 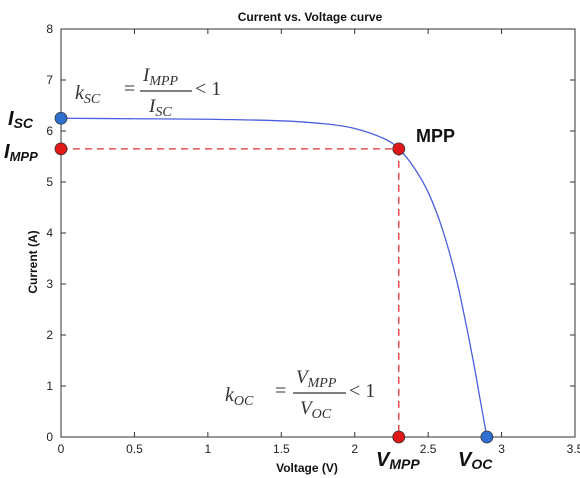 What do you see at coordinates (24, 123) in the screenshot?
I see `isc-label-sub: SC` at bounding box center [24, 123].